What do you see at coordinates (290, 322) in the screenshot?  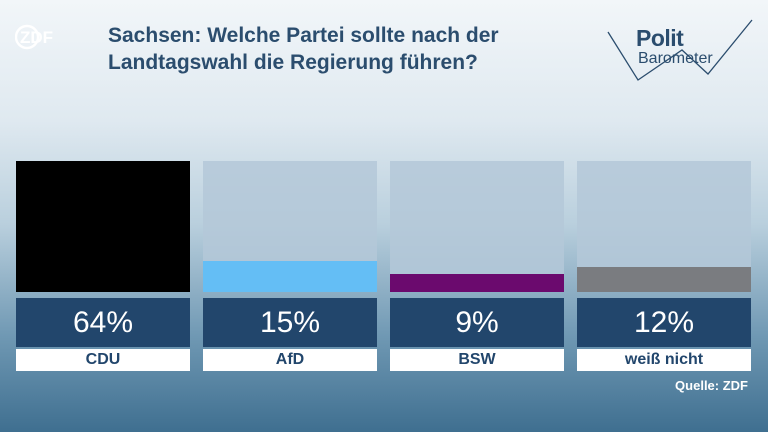 I see `value-label: 15%` at bounding box center [290, 322].